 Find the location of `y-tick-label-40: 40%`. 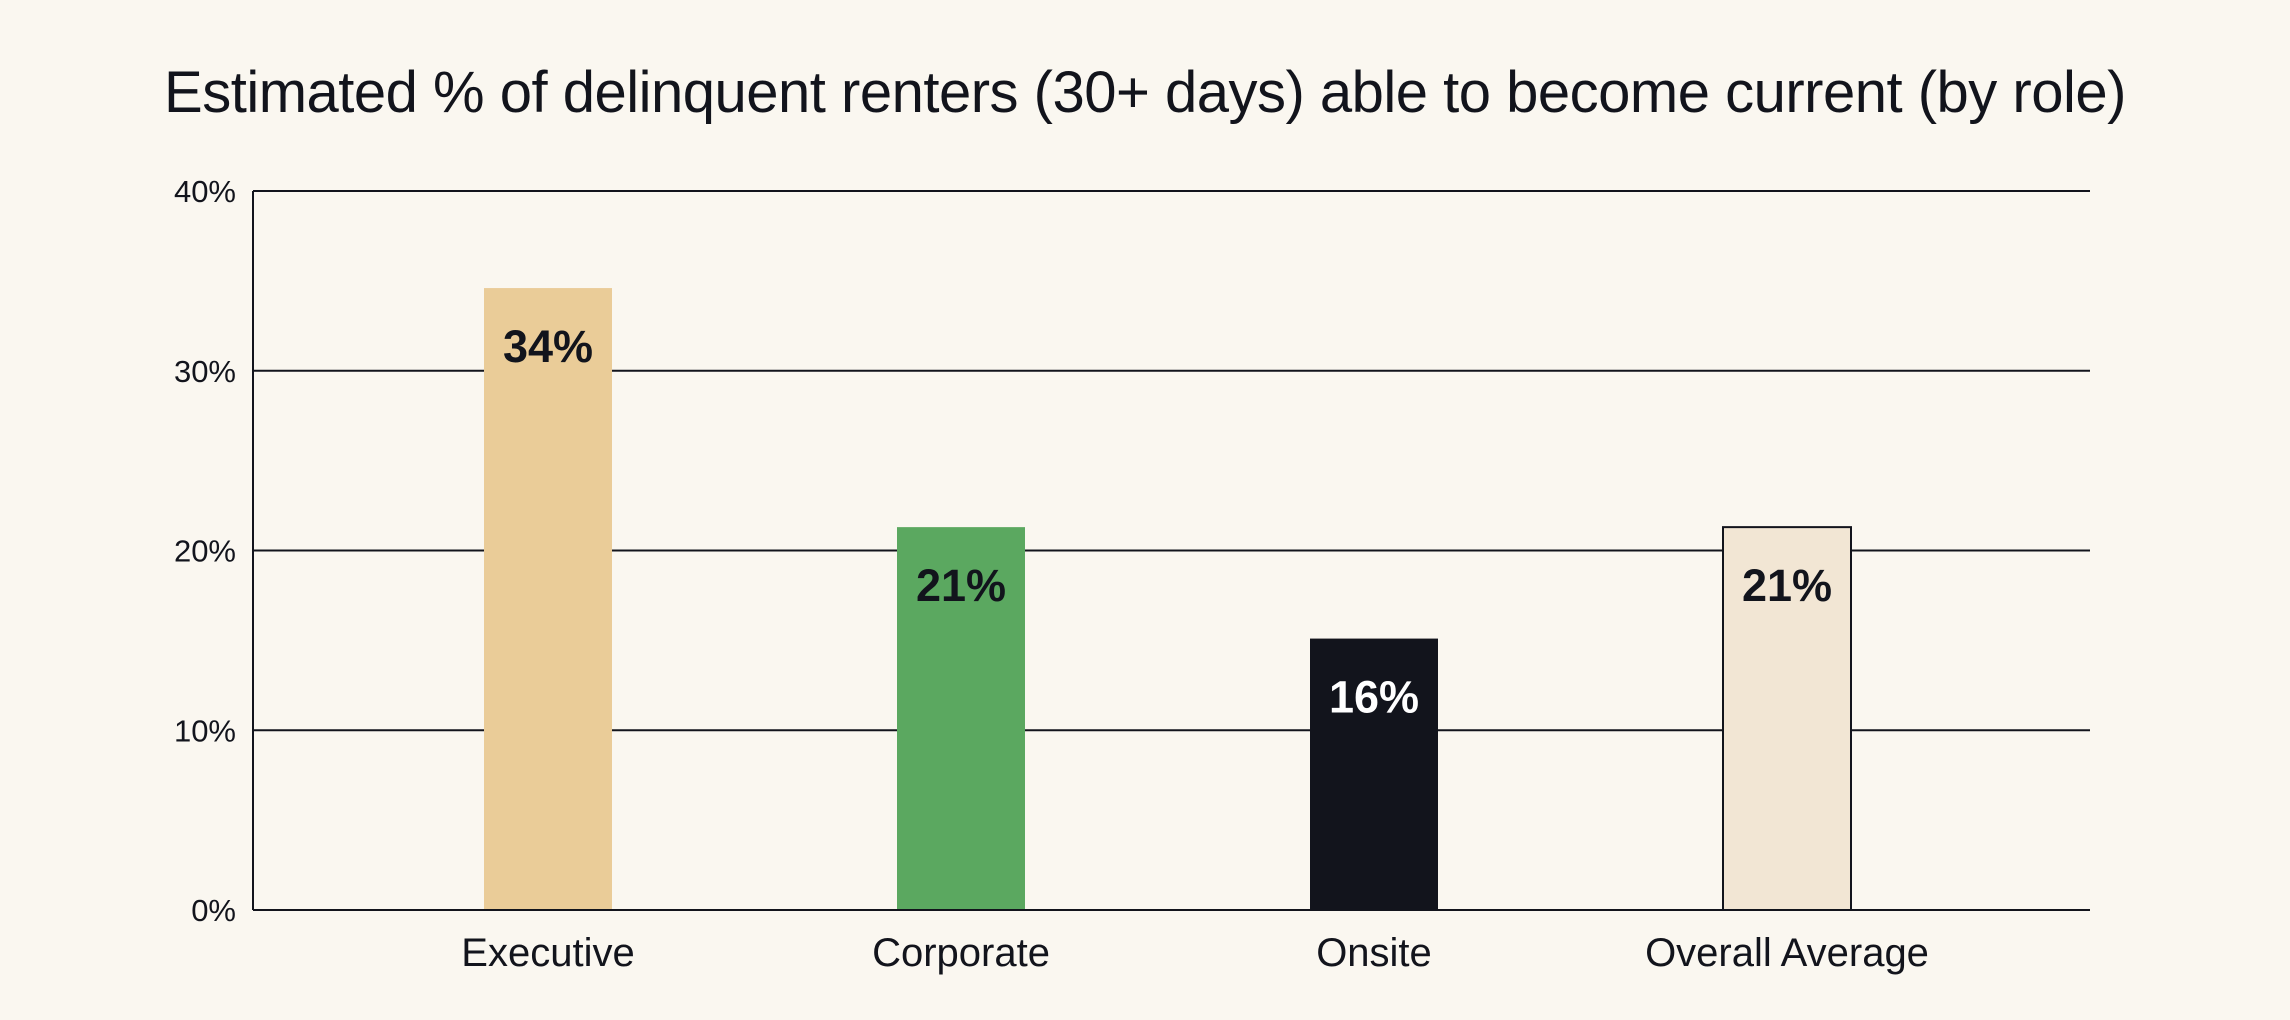

y-tick-label-40: 40% is located at coordinates (205, 191).